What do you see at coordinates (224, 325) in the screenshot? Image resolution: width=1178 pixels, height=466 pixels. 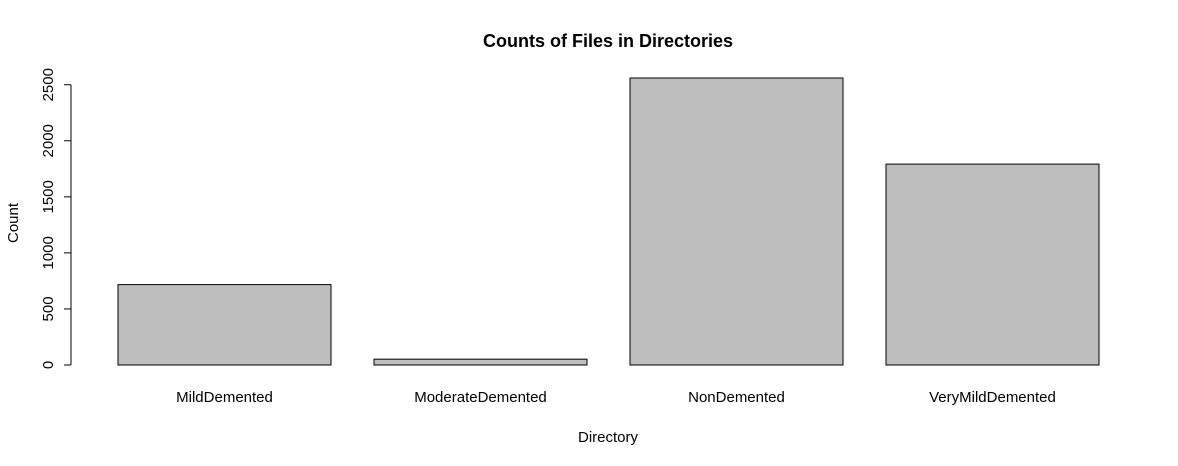 I see `bar-milddemented` at bounding box center [224, 325].